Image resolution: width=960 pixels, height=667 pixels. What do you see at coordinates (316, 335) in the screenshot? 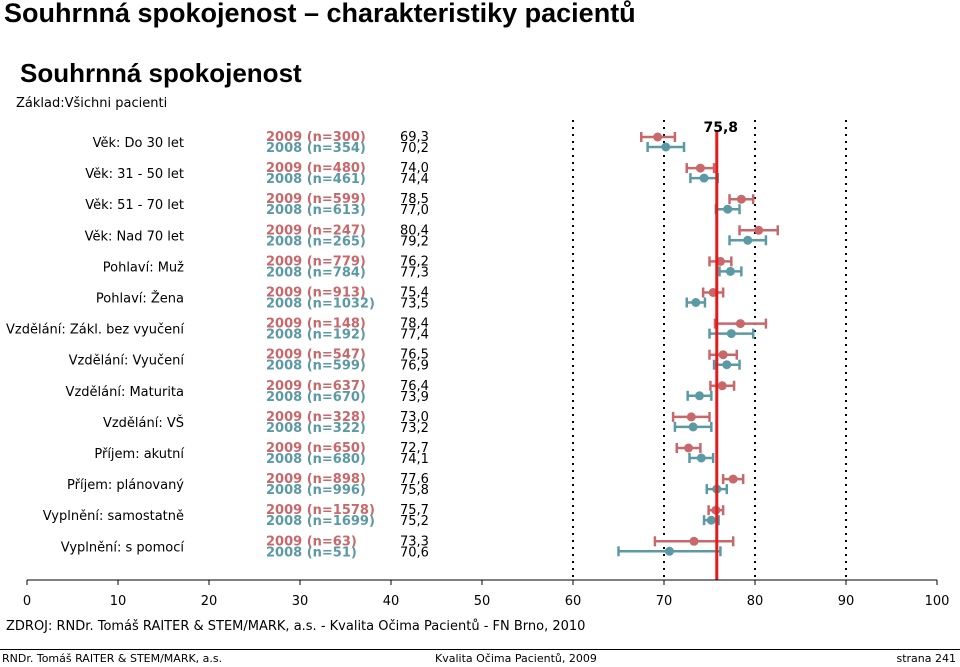
I see `n-label-2008: 2008 (n=192)` at bounding box center [316, 335].